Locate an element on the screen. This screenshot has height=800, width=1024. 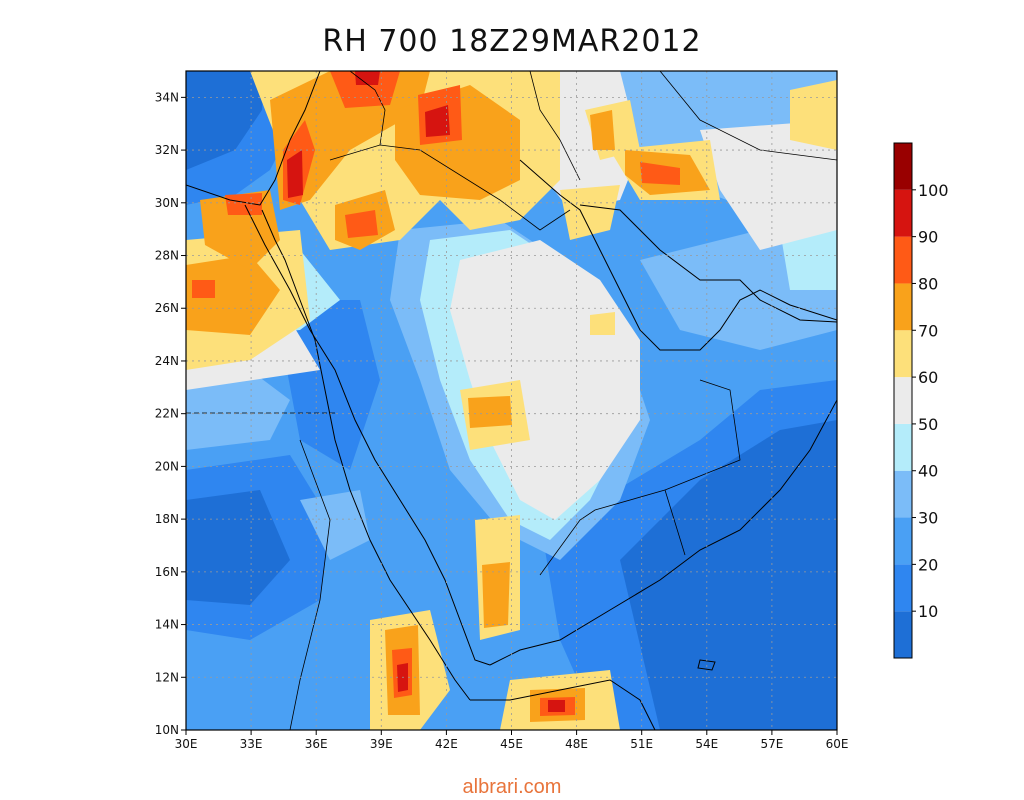
colorbar-frame is located at coordinates (903, 400).